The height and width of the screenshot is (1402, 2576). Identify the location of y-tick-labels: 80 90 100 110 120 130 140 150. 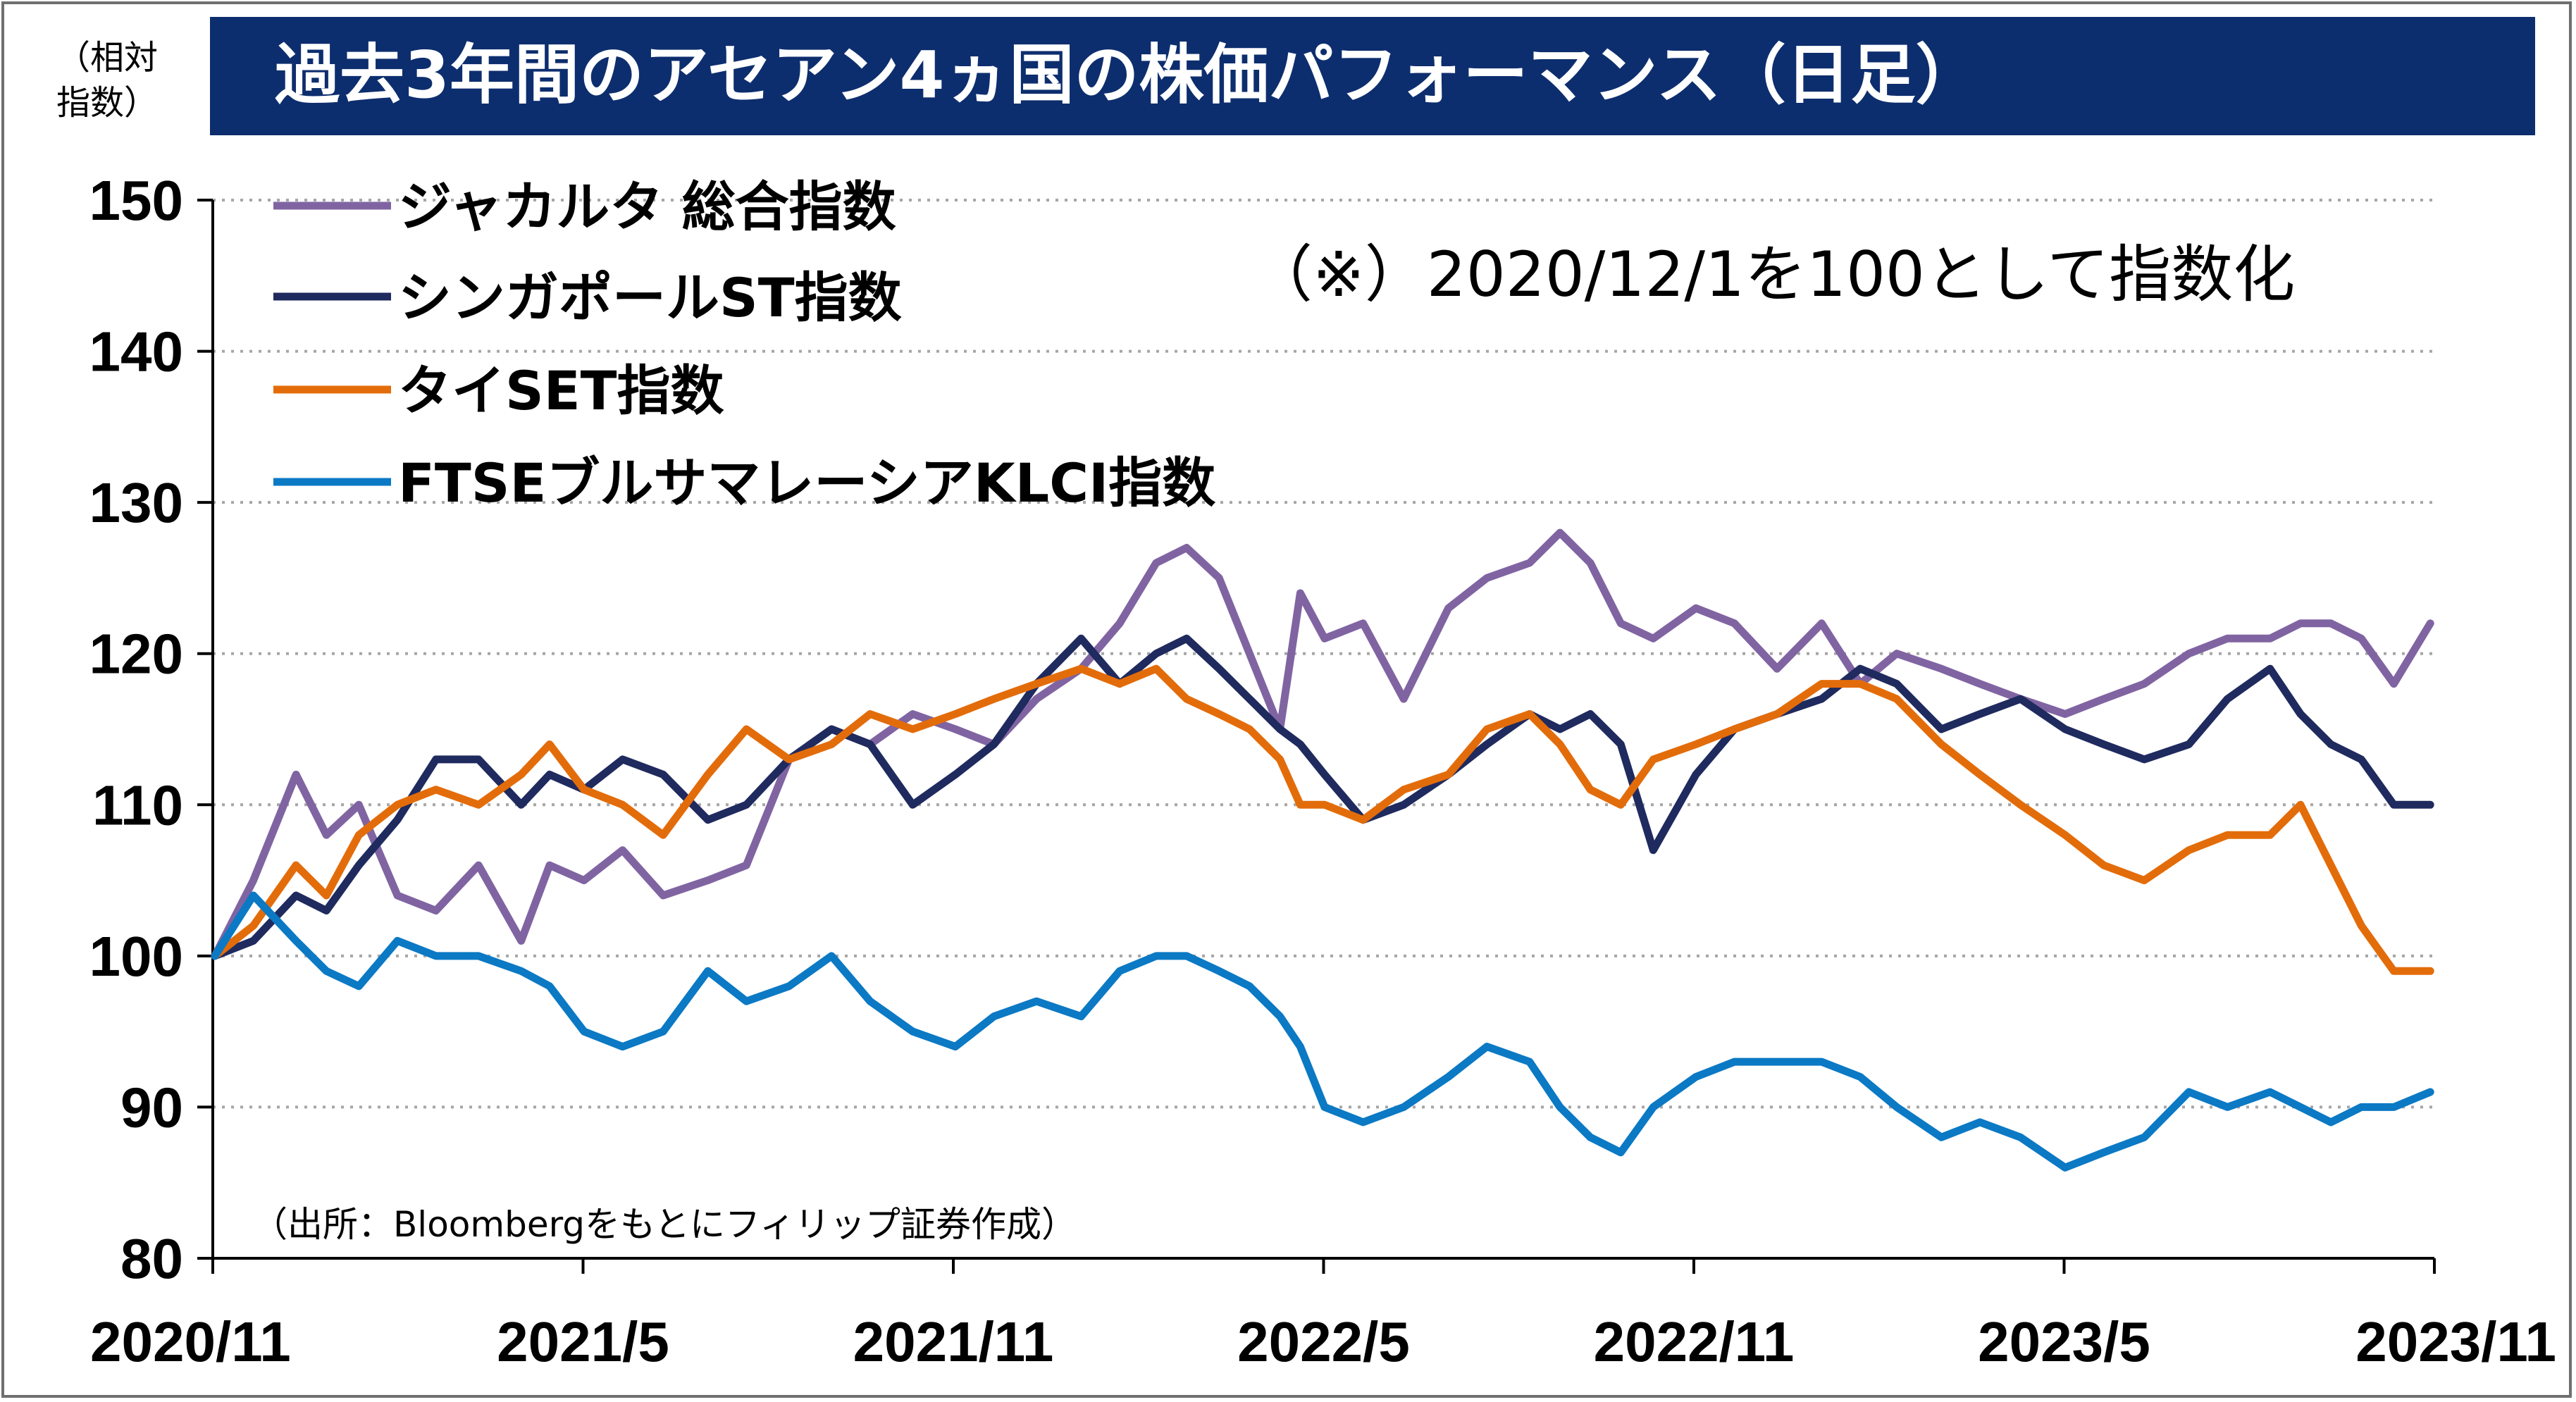
(136, 729).